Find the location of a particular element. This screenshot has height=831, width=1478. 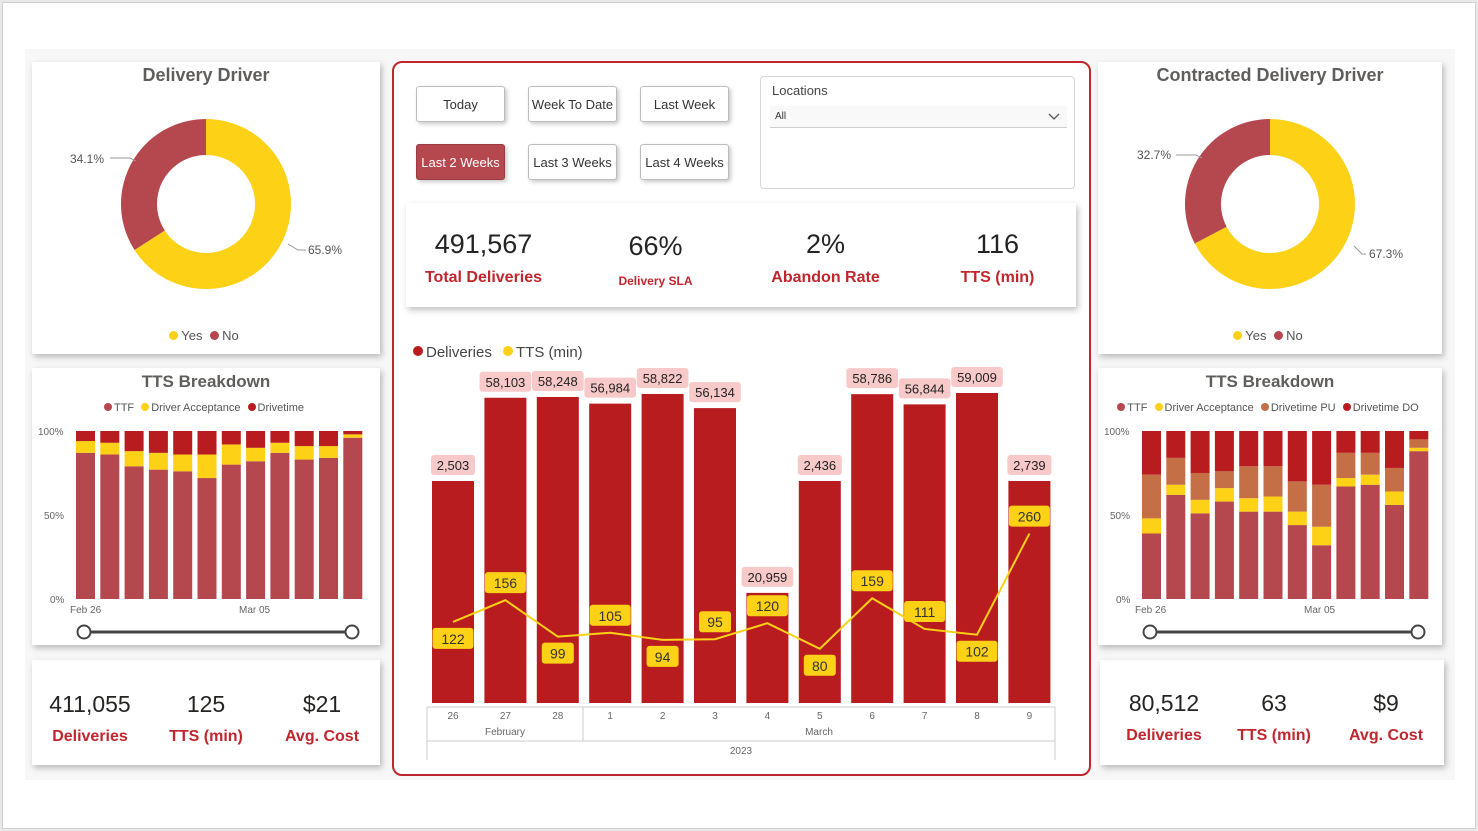

legend-drivetime-pu: Drivetime PU is located at coordinates (1303, 408).